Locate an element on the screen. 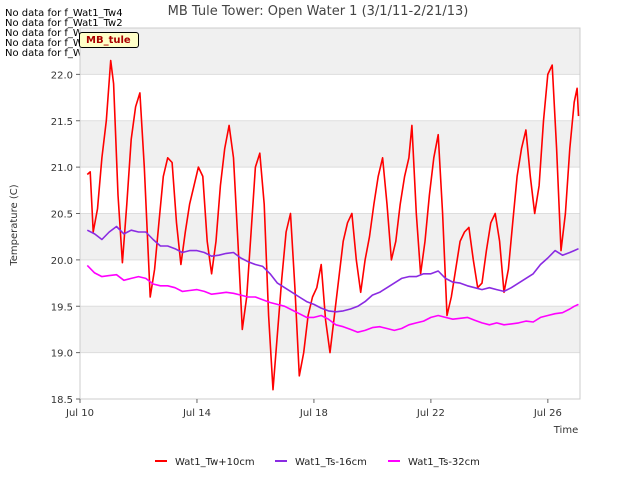 Image resolution: width=640 pixels, height=480 pixels. x-axis-label: Time is located at coordinates (565, 430).